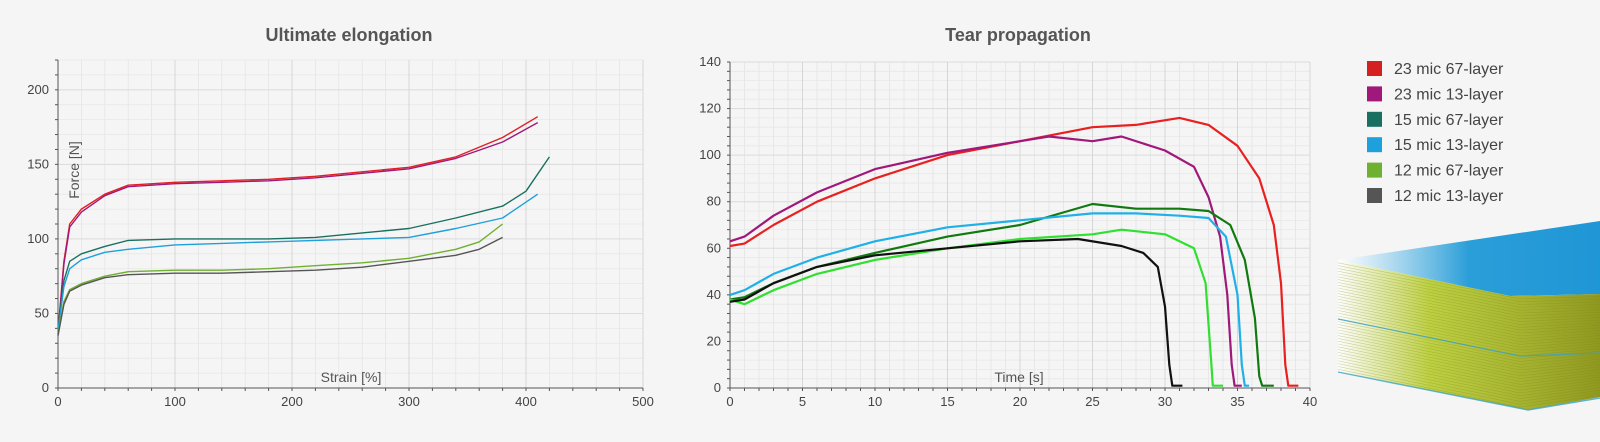 The width and height of the screenshot is (1600, 442). Describe the element at coordinates (802, 401) in the screenshot. I see `x-tick-label: 5` at that location.